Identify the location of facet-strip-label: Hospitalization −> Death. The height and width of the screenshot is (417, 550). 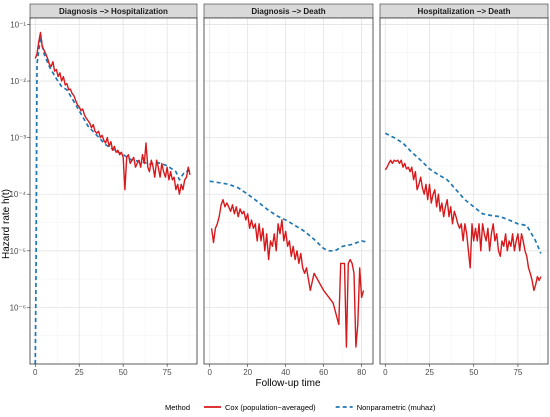
(464, 11).